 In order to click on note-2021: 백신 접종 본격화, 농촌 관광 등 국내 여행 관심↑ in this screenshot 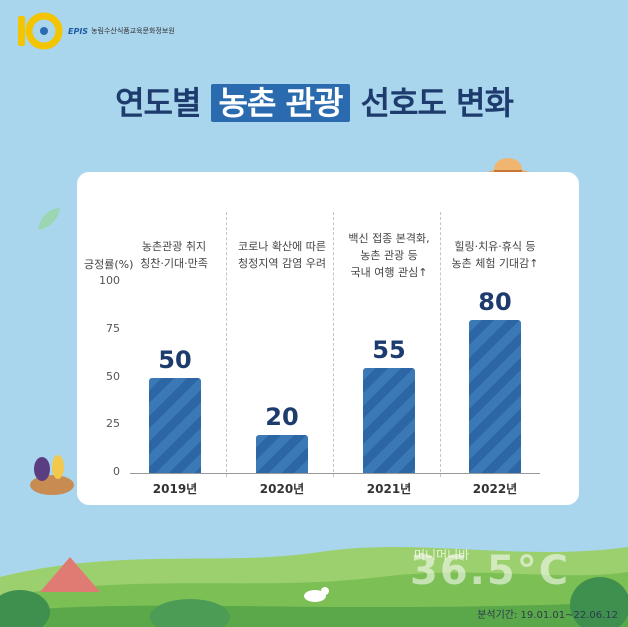, I will do `click(389, 255)`.